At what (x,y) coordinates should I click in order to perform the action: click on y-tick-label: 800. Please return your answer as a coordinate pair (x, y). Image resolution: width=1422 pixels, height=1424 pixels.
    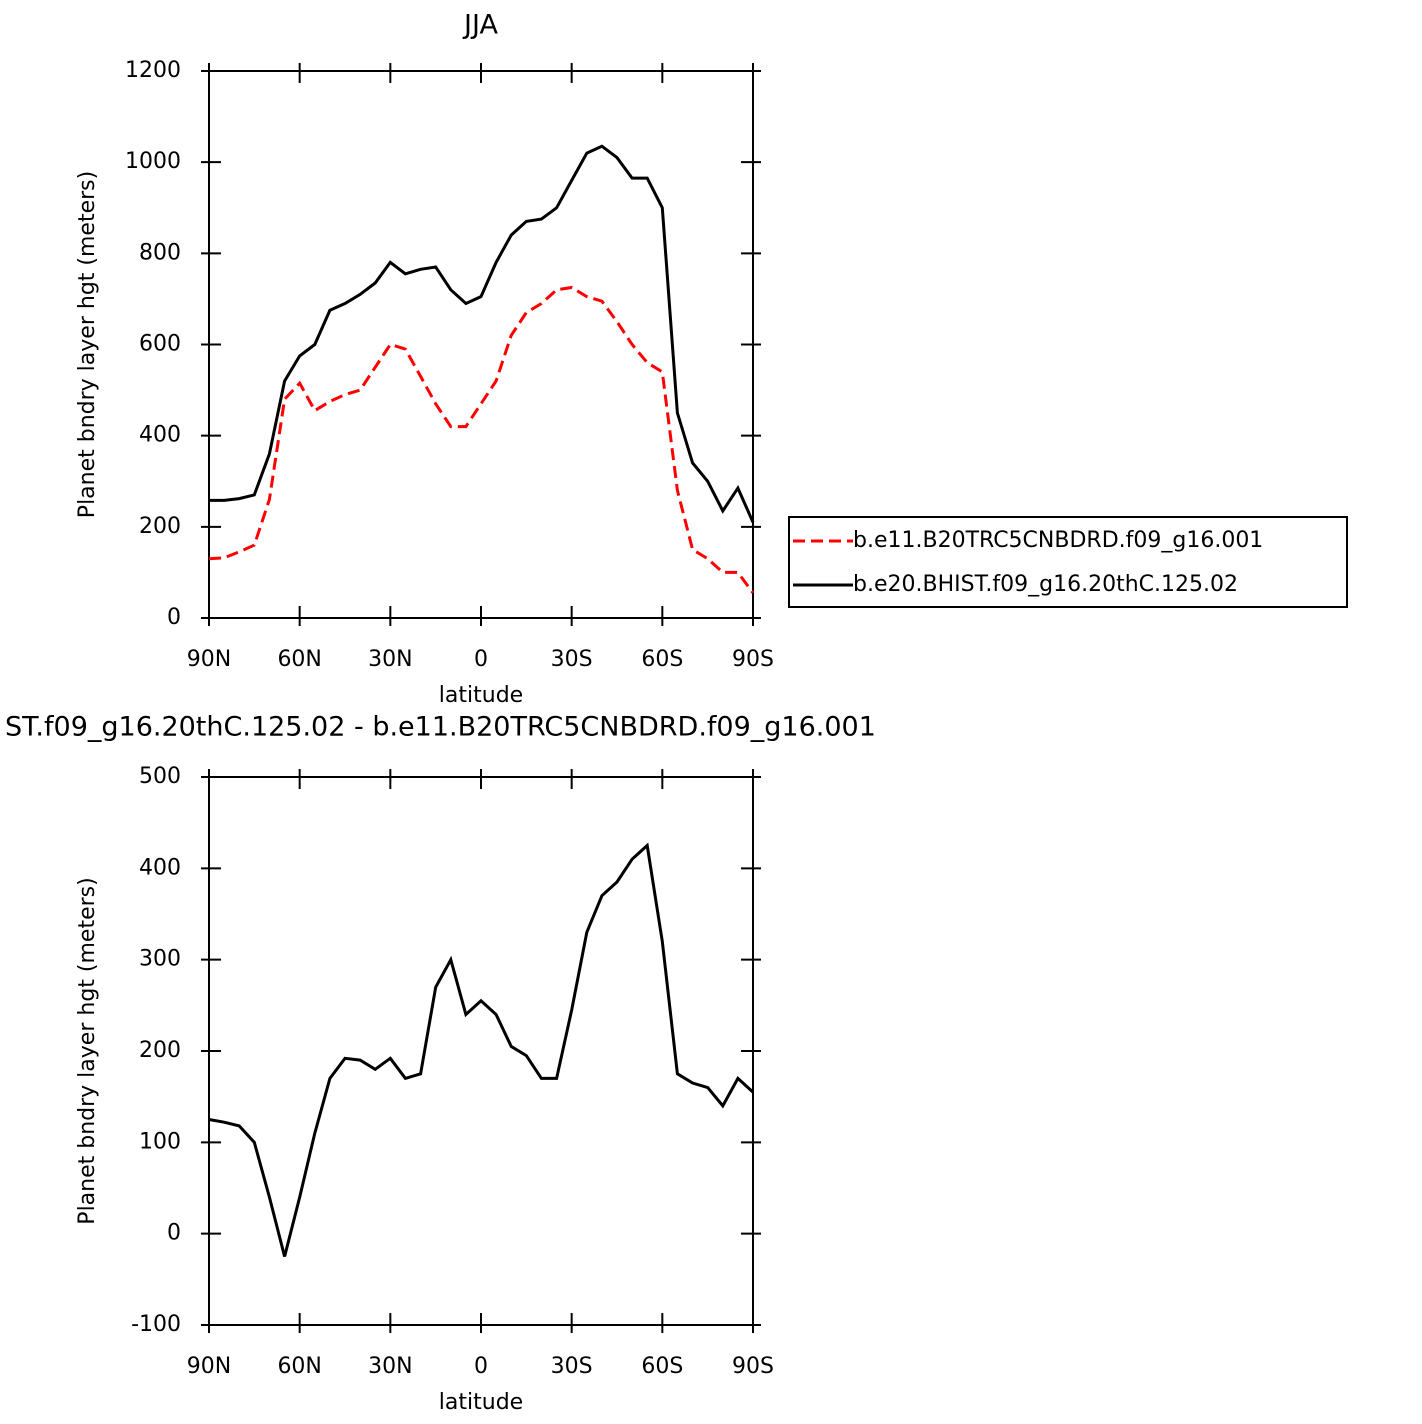
    Looking at the image, I should click on (160, 252).